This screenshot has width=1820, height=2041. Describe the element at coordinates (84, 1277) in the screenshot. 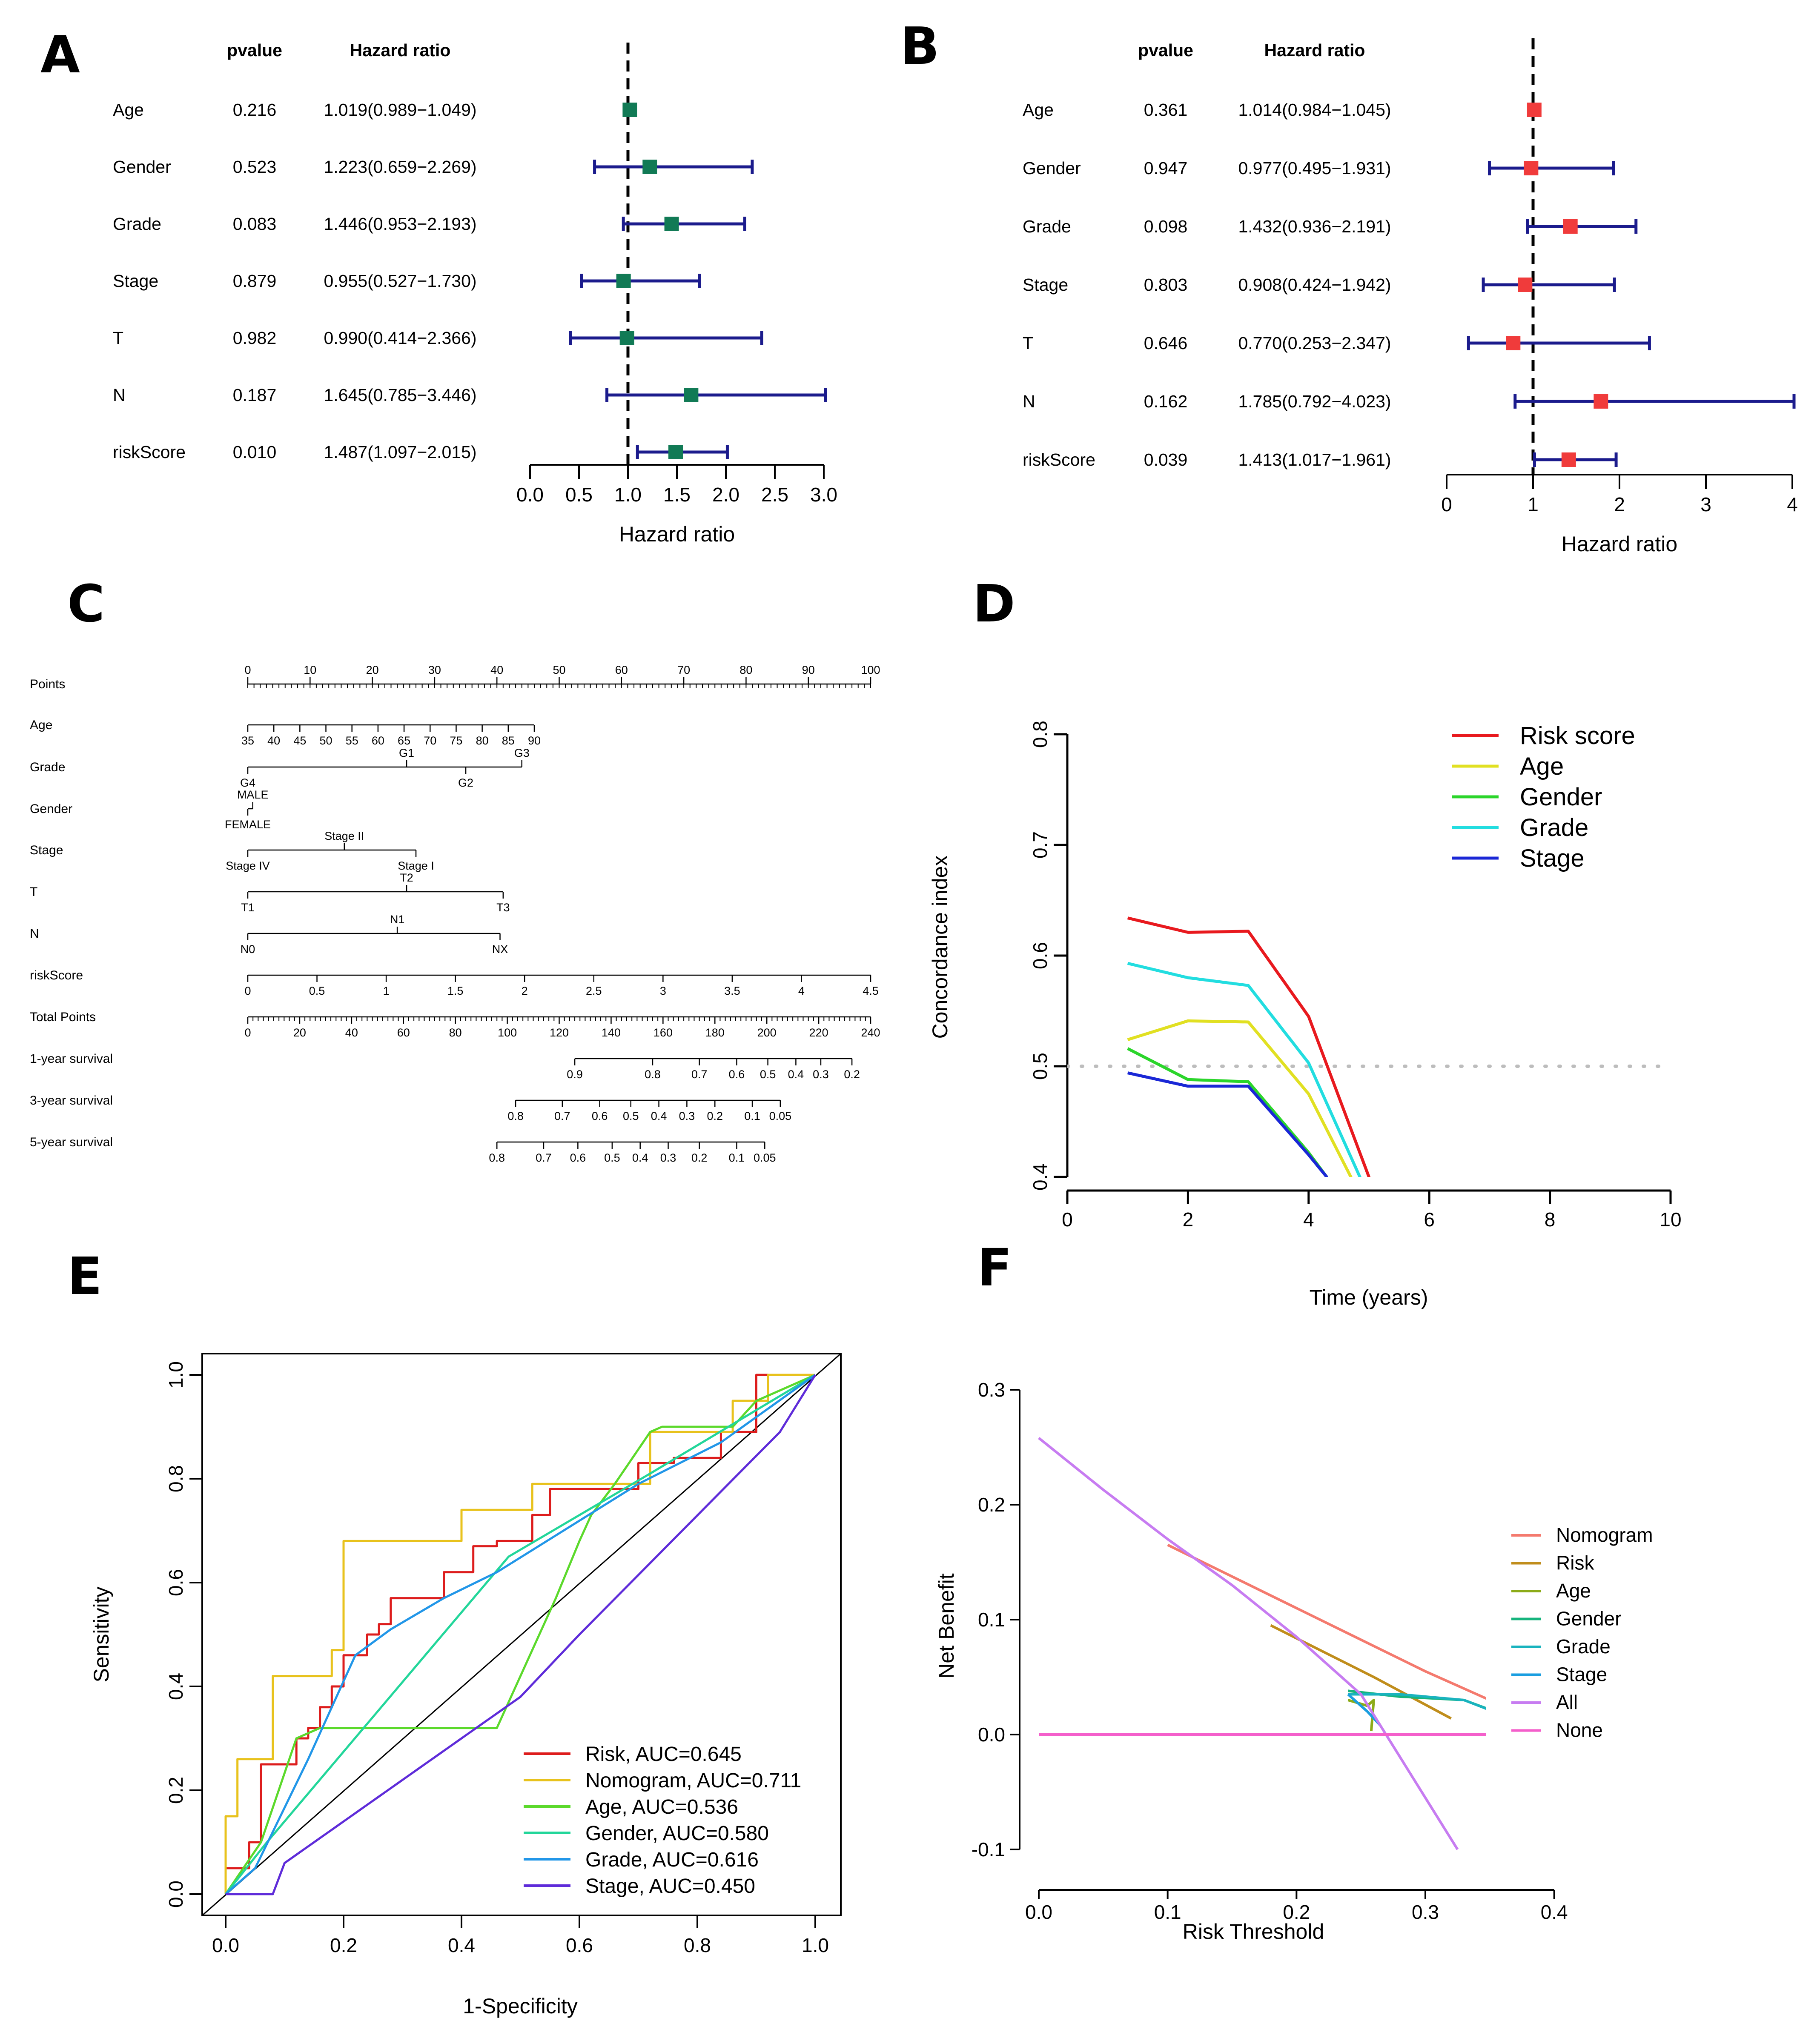

I see `panel-label-e: E` at that location.